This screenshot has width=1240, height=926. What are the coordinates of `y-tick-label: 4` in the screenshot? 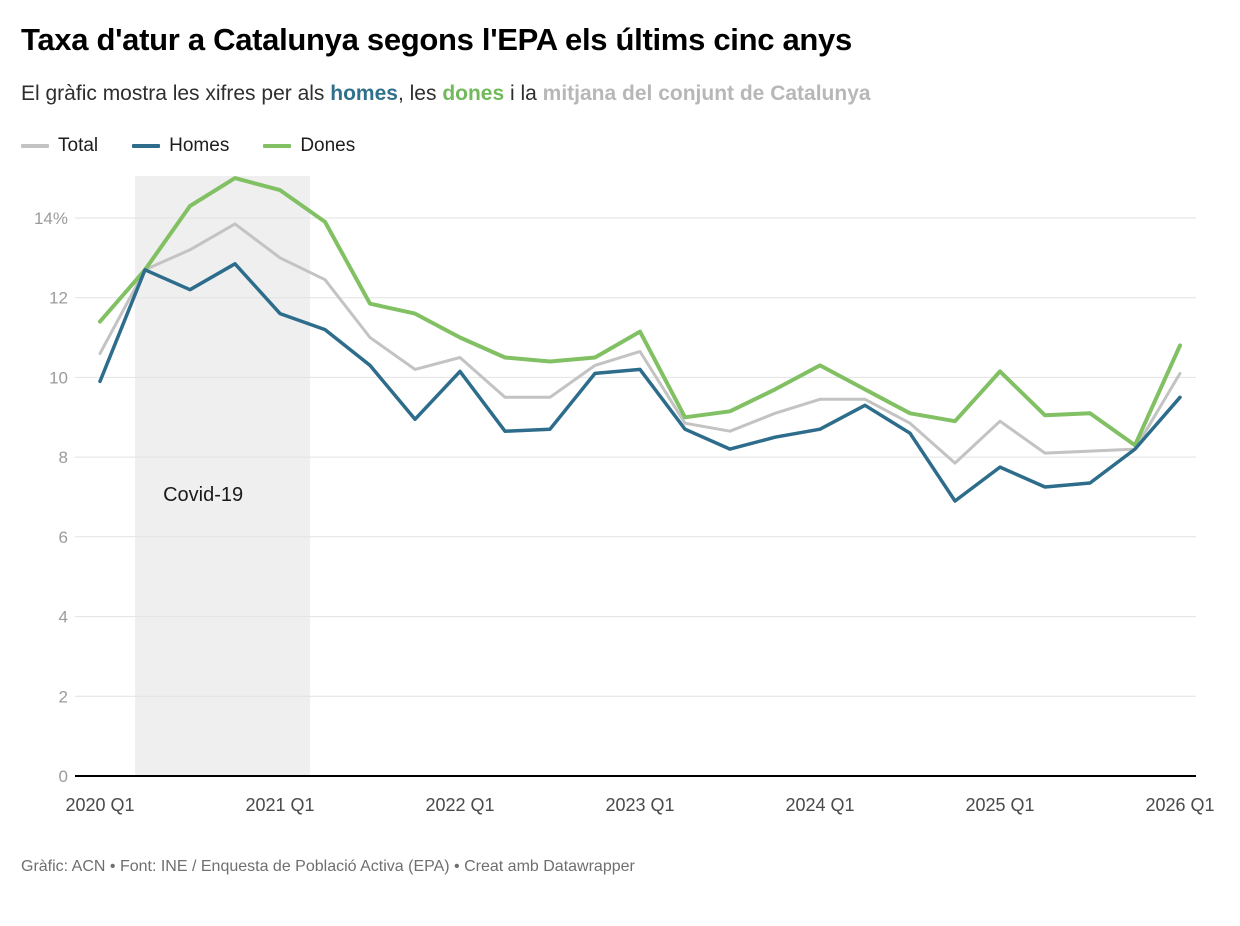 It's located at (63, 617).